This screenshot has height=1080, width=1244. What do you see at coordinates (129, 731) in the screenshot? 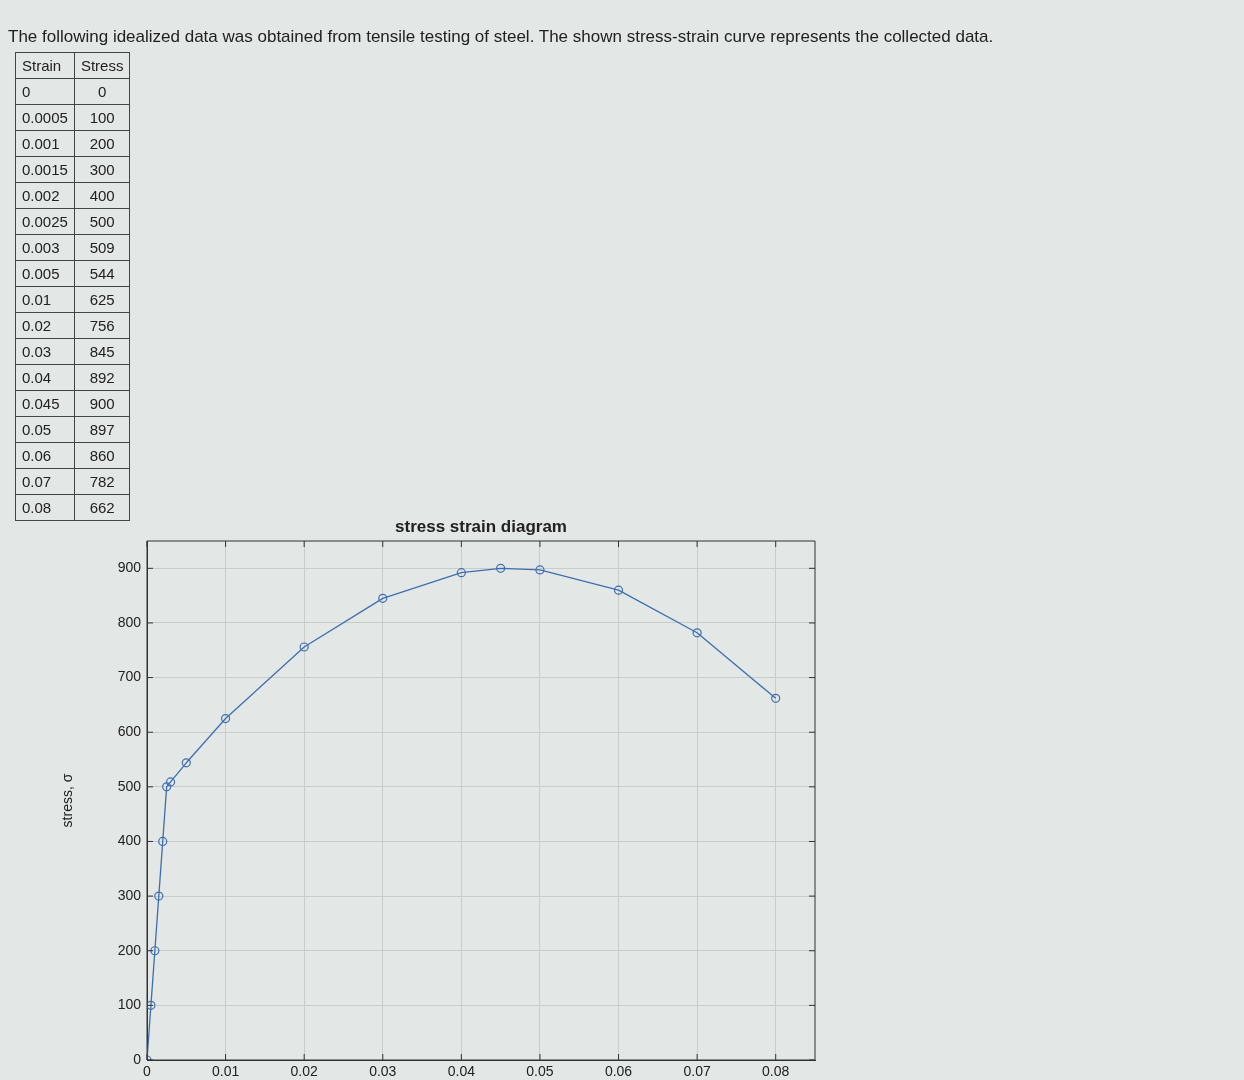
I see `y-tick-label: 600` at bounding box center [129, 731].